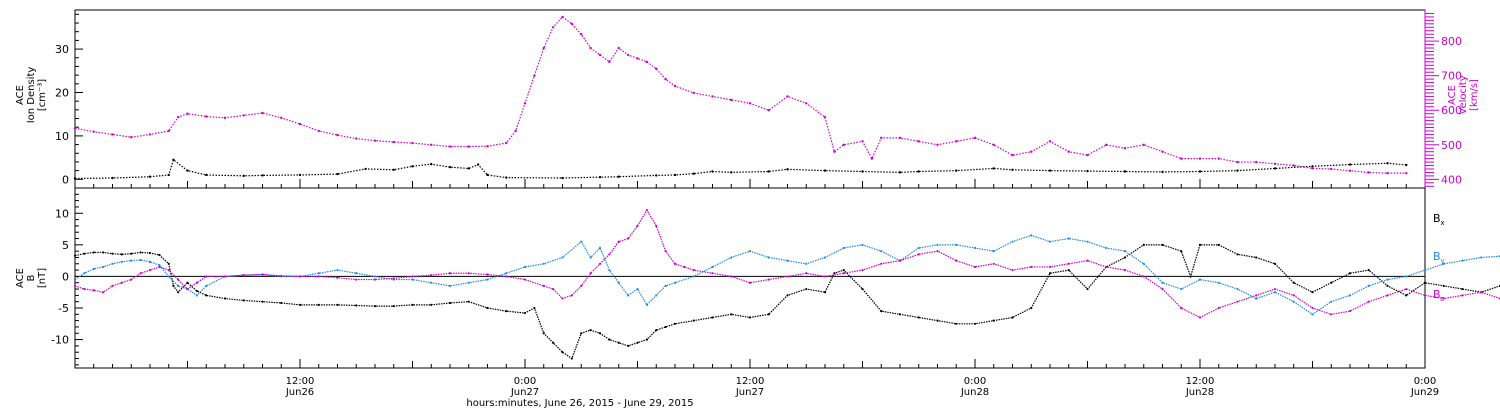 This screenshot has width=1500, height=410. Describe the element at coordinates (1474, 95) in the screenshot. I see `velocity-axis-label-line: [km/s]` at that location.